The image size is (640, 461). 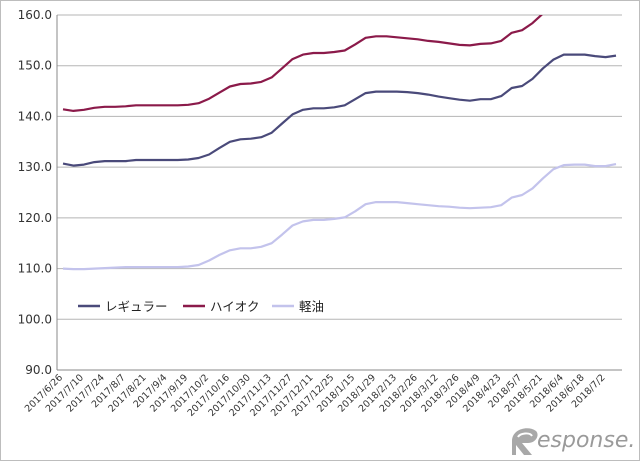 What do you see at coordinates (35, 167) in the screenshot?
I see `y-tick-label: 130.0` at bounding box center [35, 167].